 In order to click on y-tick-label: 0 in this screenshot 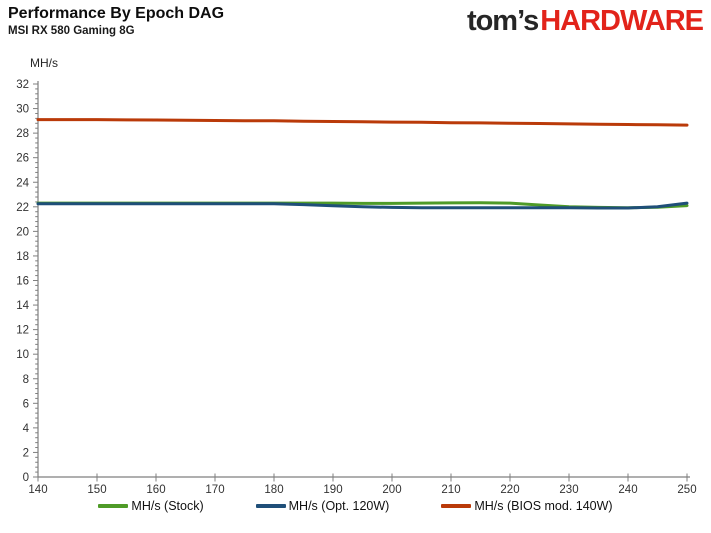, I will do `click(26, 478)`.